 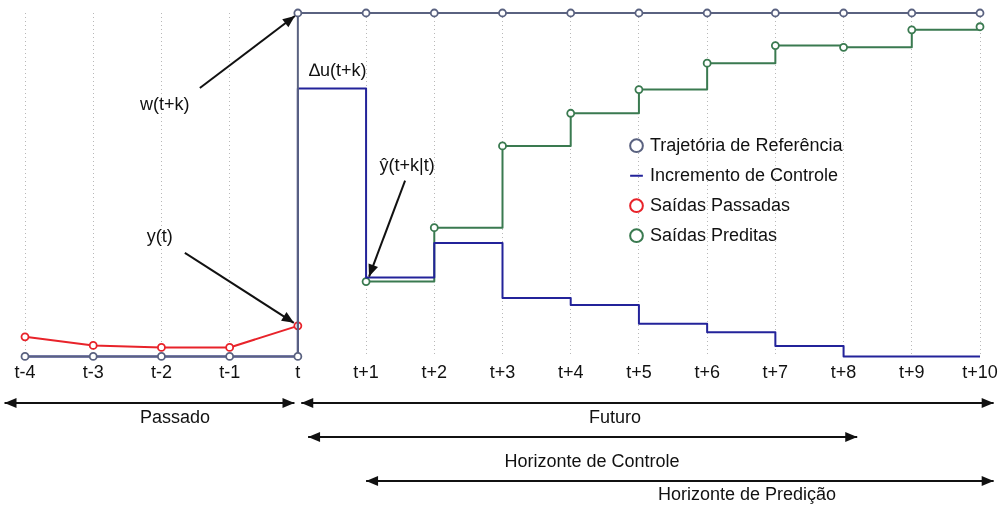 What do you see at coordinates (747, 493) in the screenshot?
I see `text: Horizonte de Predição` at bounding box center [747, 493].